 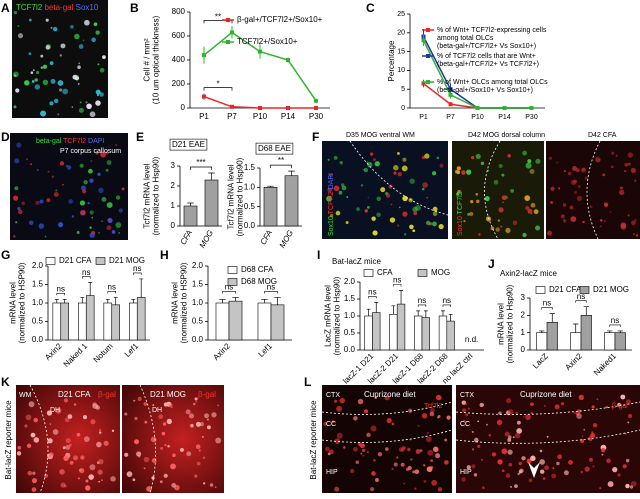 What do you see at coordinates (179, 59) in the screenshot?
I see `y-tick-label: 400` at bounding box center [179, 59].